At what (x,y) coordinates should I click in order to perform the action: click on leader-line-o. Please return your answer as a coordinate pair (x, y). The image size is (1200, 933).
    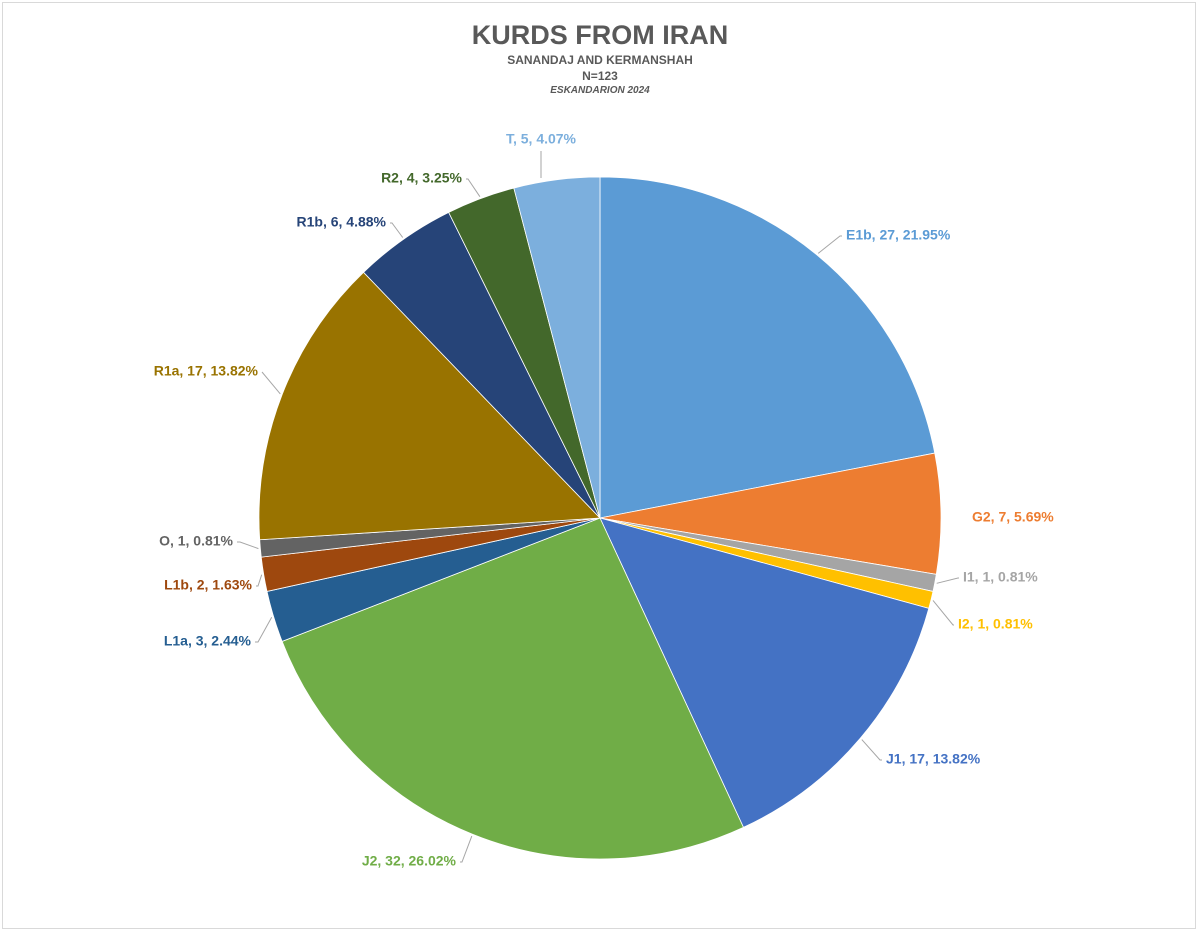
    Looking at the image, I should click on (248, 545).